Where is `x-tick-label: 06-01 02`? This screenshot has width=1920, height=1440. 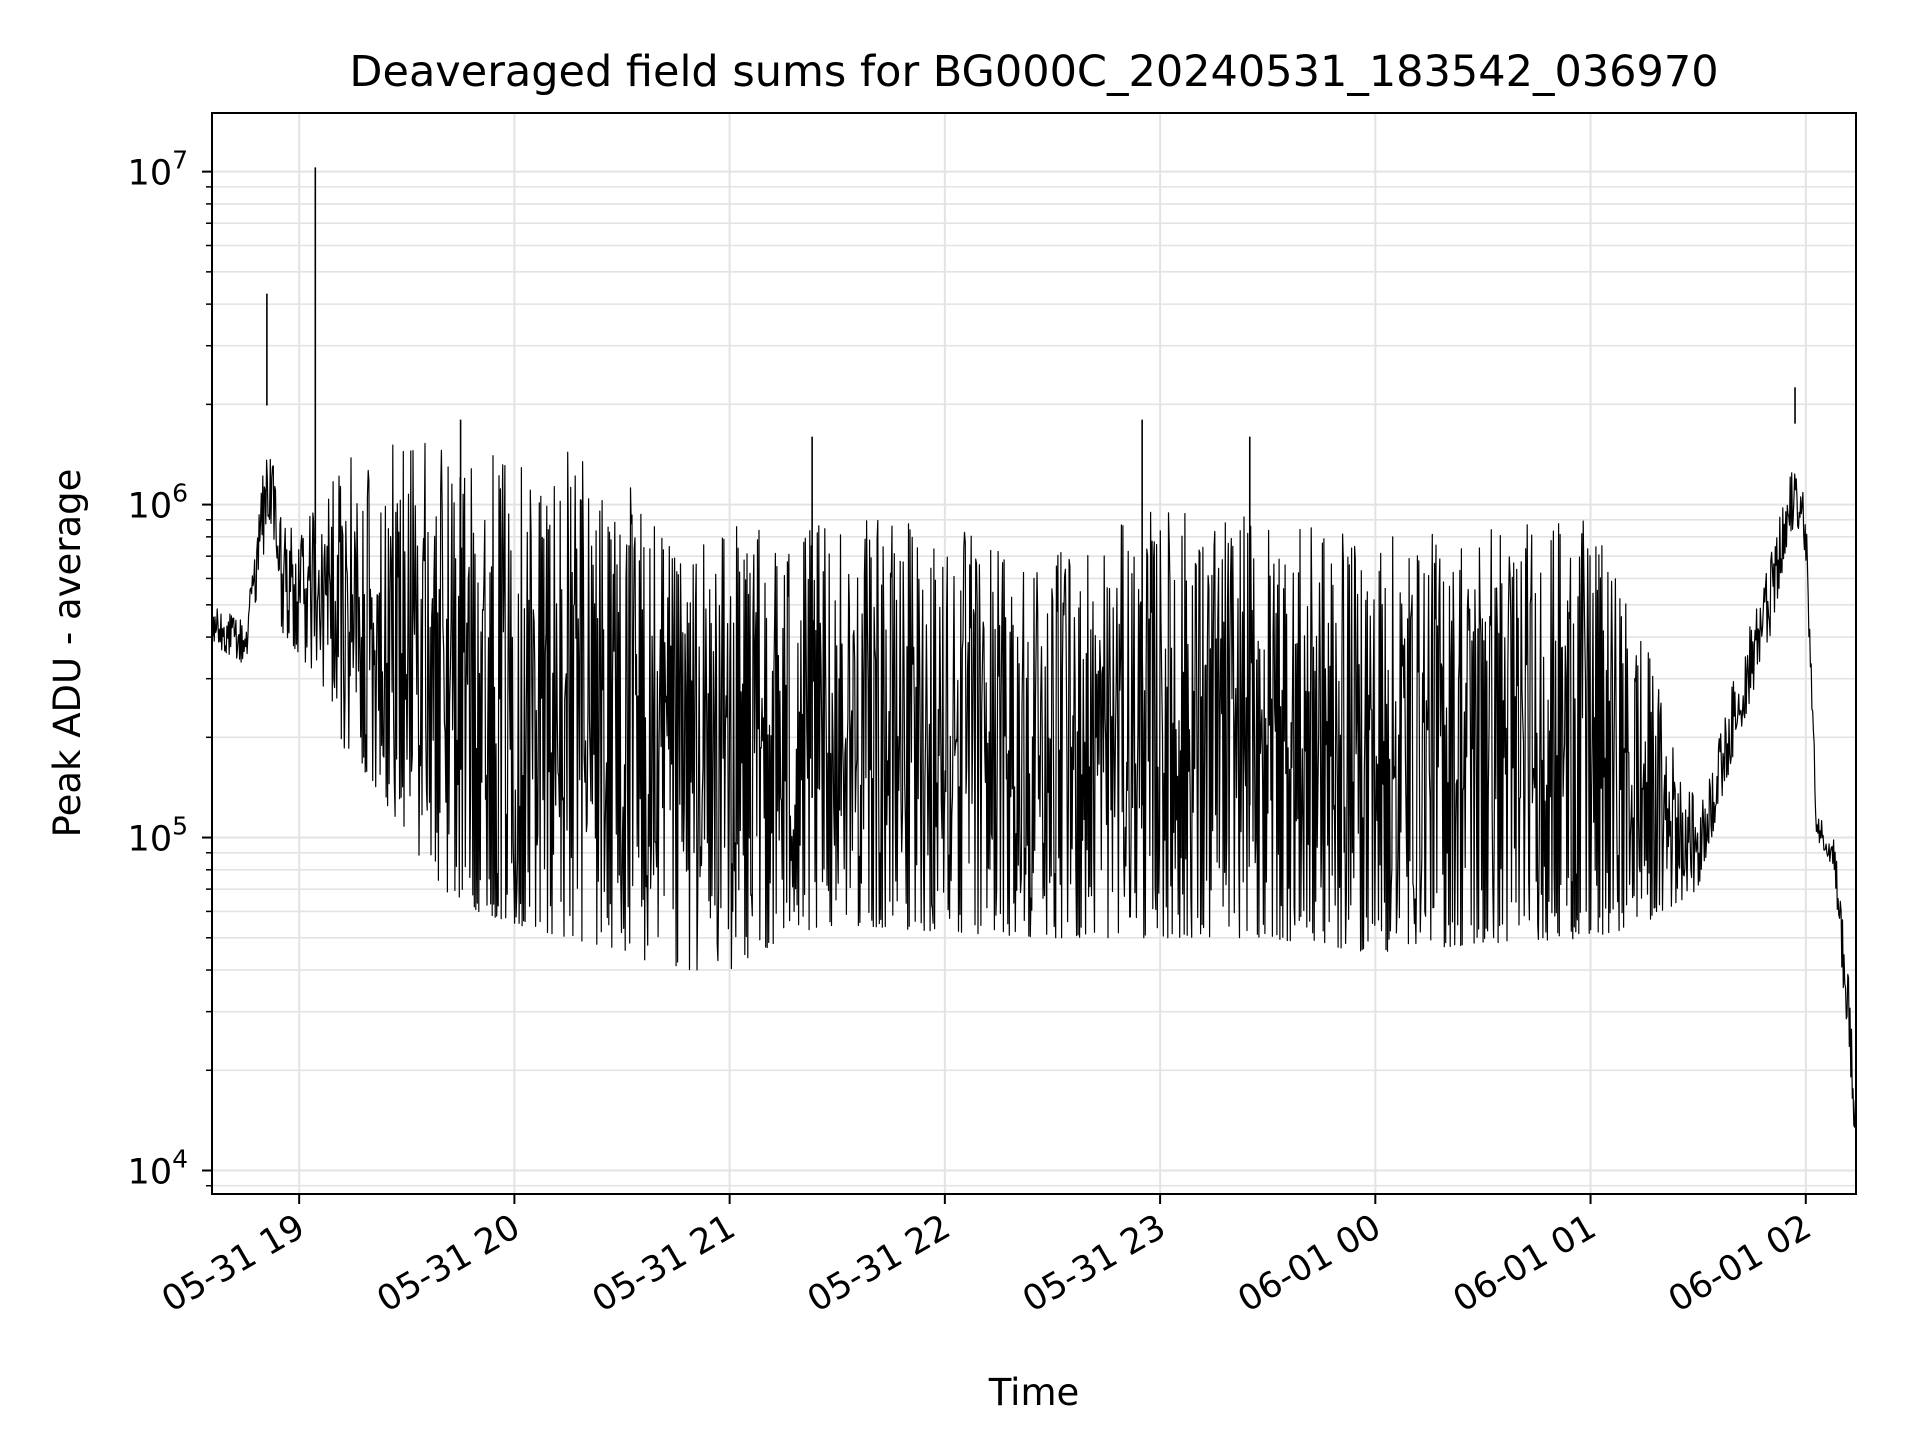
x-tick-label: 06-01 02 is located at coordinates (1740, 1263).